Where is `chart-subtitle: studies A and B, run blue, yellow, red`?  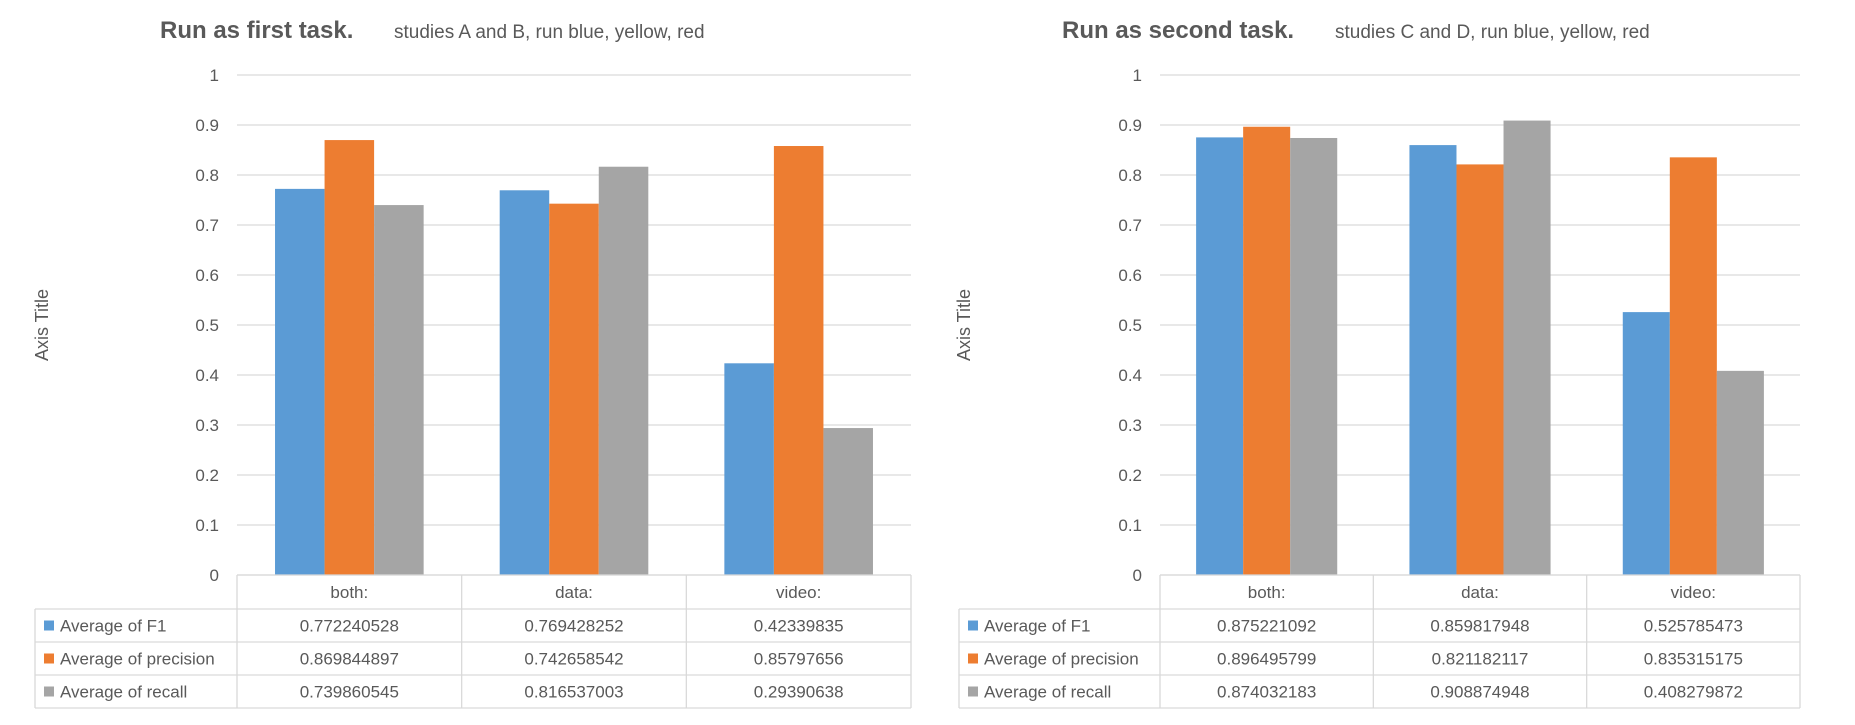
chart-subtitle: studies A and B, run blue, yellow, red is located at coordinates (549, 32).